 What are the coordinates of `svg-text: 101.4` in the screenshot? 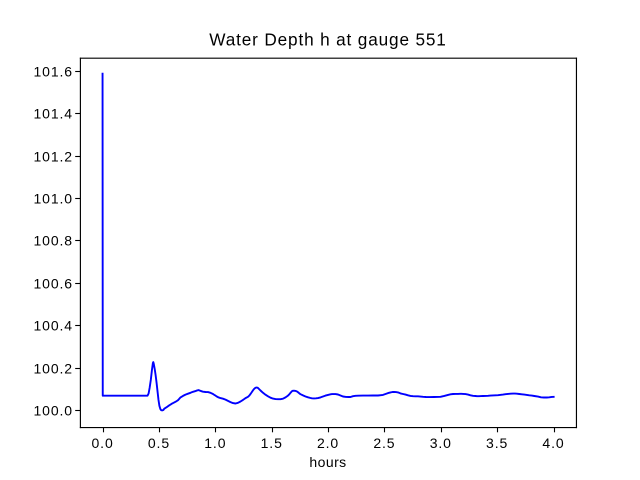 It's located at (53, 114).